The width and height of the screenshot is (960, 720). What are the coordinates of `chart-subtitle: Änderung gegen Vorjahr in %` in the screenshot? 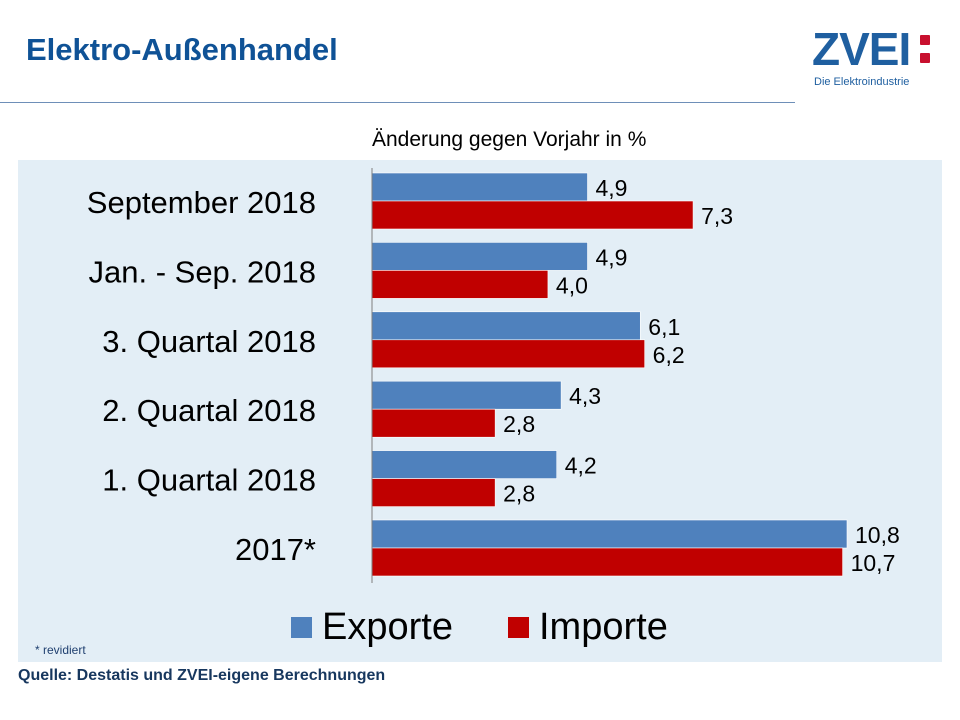 It's located at (509, 139).